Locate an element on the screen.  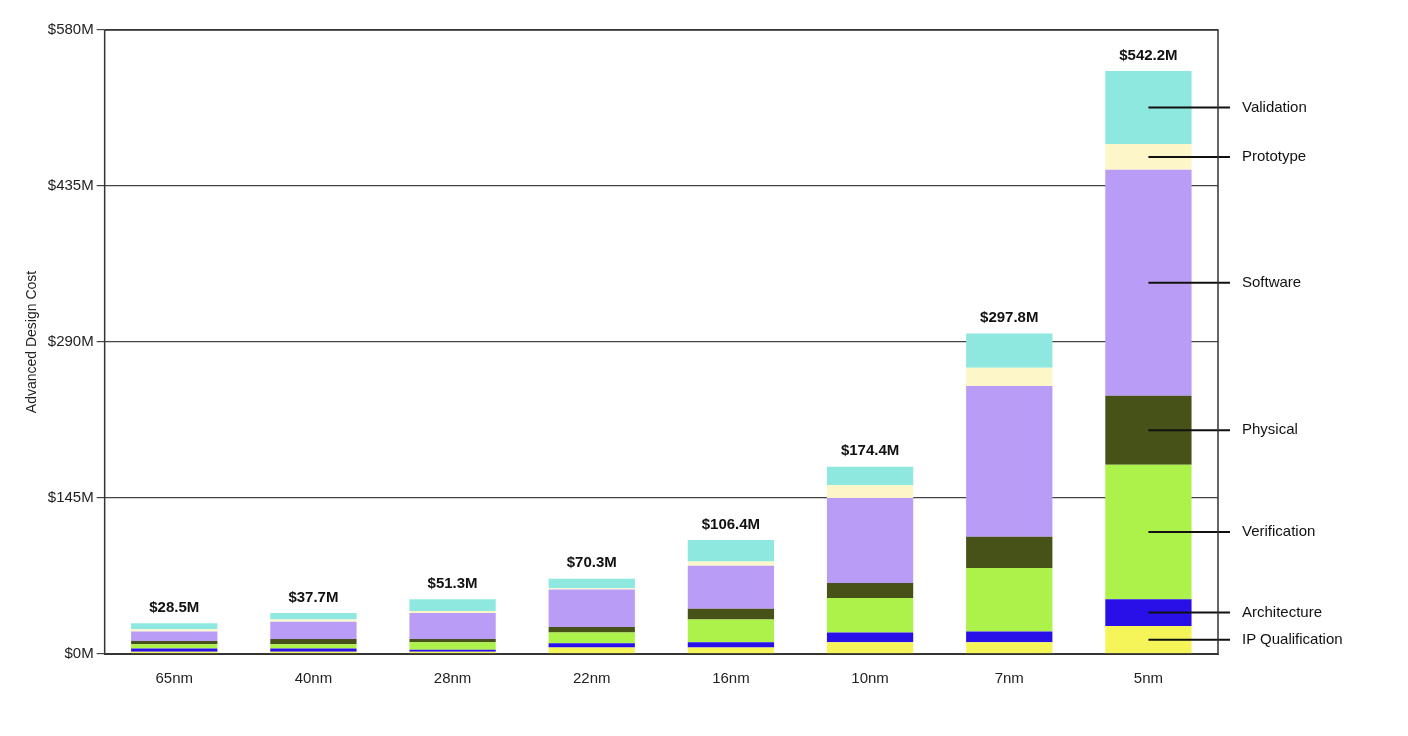
x-tick-label: 16nm is located at coordinates (731, 678).